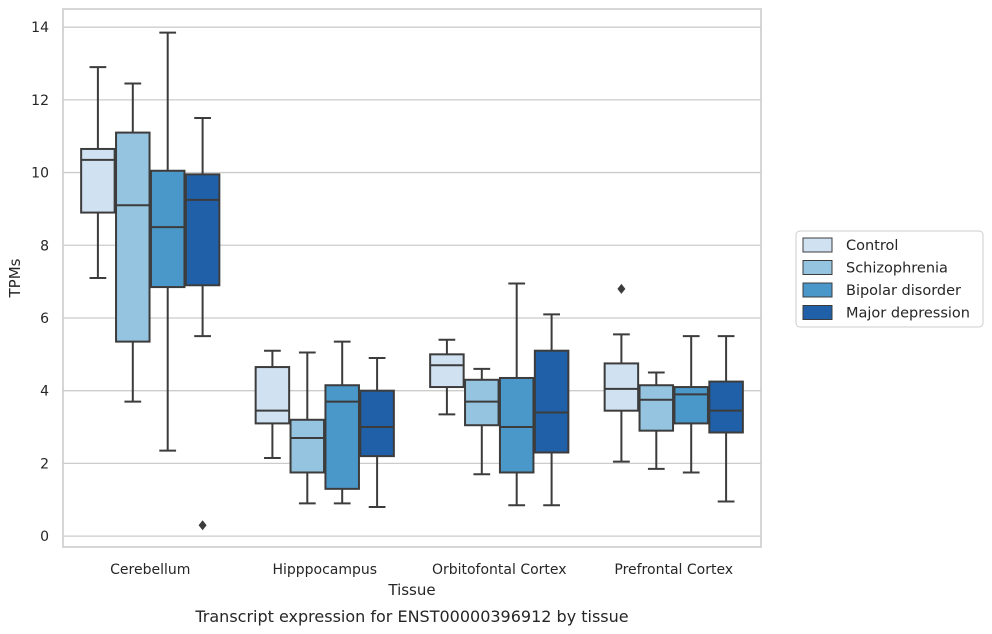  I want to click on y-tick-label: 0, so click(44, 537).